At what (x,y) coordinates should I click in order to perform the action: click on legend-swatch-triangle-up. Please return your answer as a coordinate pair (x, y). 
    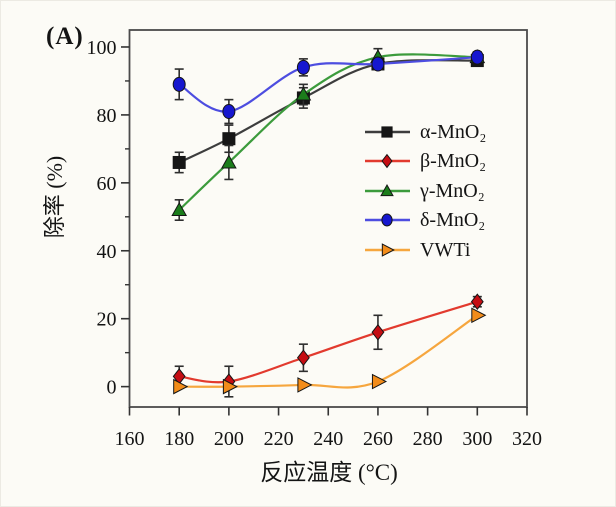
    Looking at the image, I should click on (387, 189).